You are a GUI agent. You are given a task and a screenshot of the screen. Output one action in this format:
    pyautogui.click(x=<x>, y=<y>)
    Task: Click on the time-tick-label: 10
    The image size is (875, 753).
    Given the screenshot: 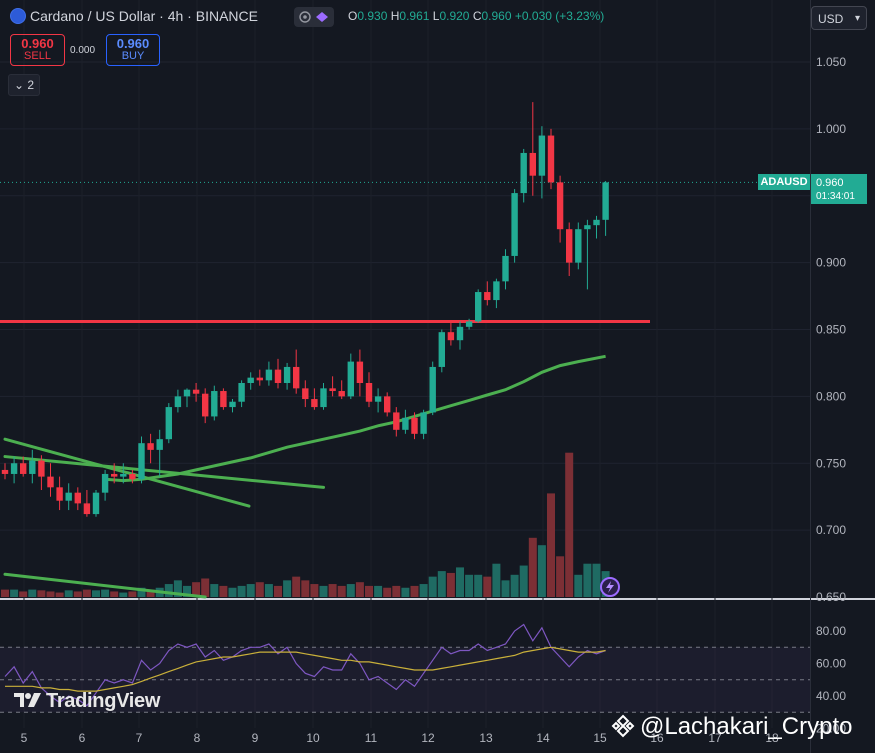 What is the action you would take?
    pyautogui.click(x=313, y=738)
    